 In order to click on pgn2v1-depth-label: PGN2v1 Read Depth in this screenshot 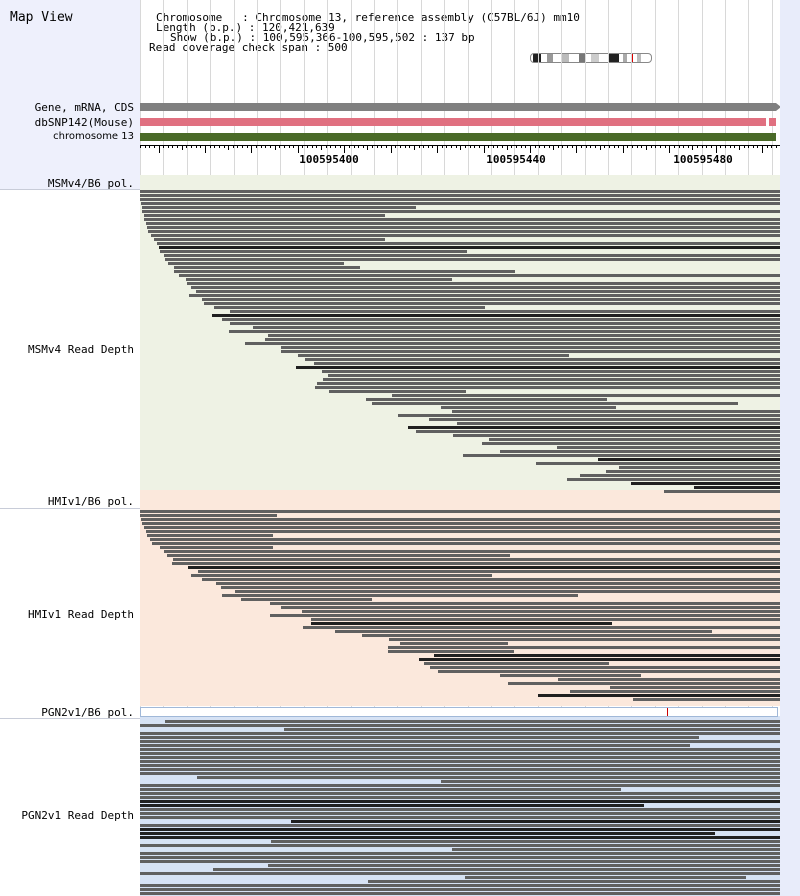, I will do `click(77, 815)`.